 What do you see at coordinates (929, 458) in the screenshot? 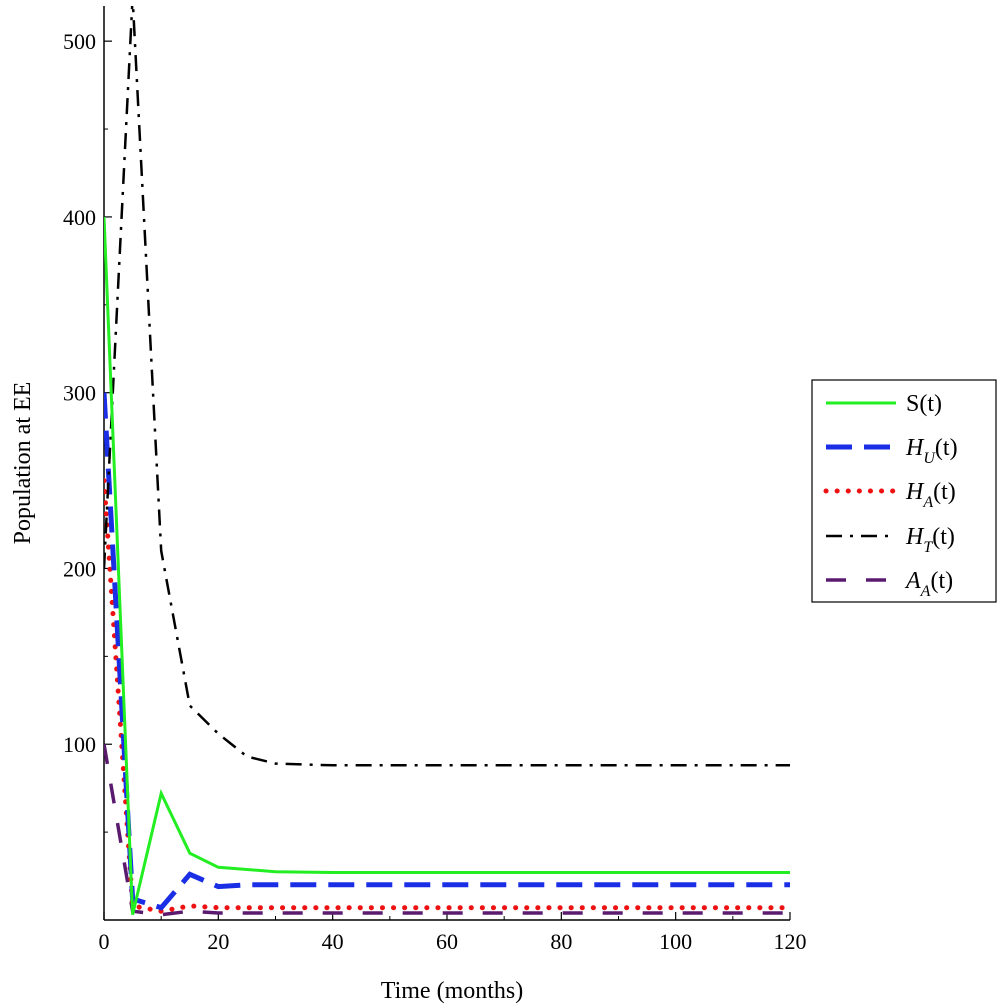
I see `legend-label-sub: U` at bounding box center [929, 458].